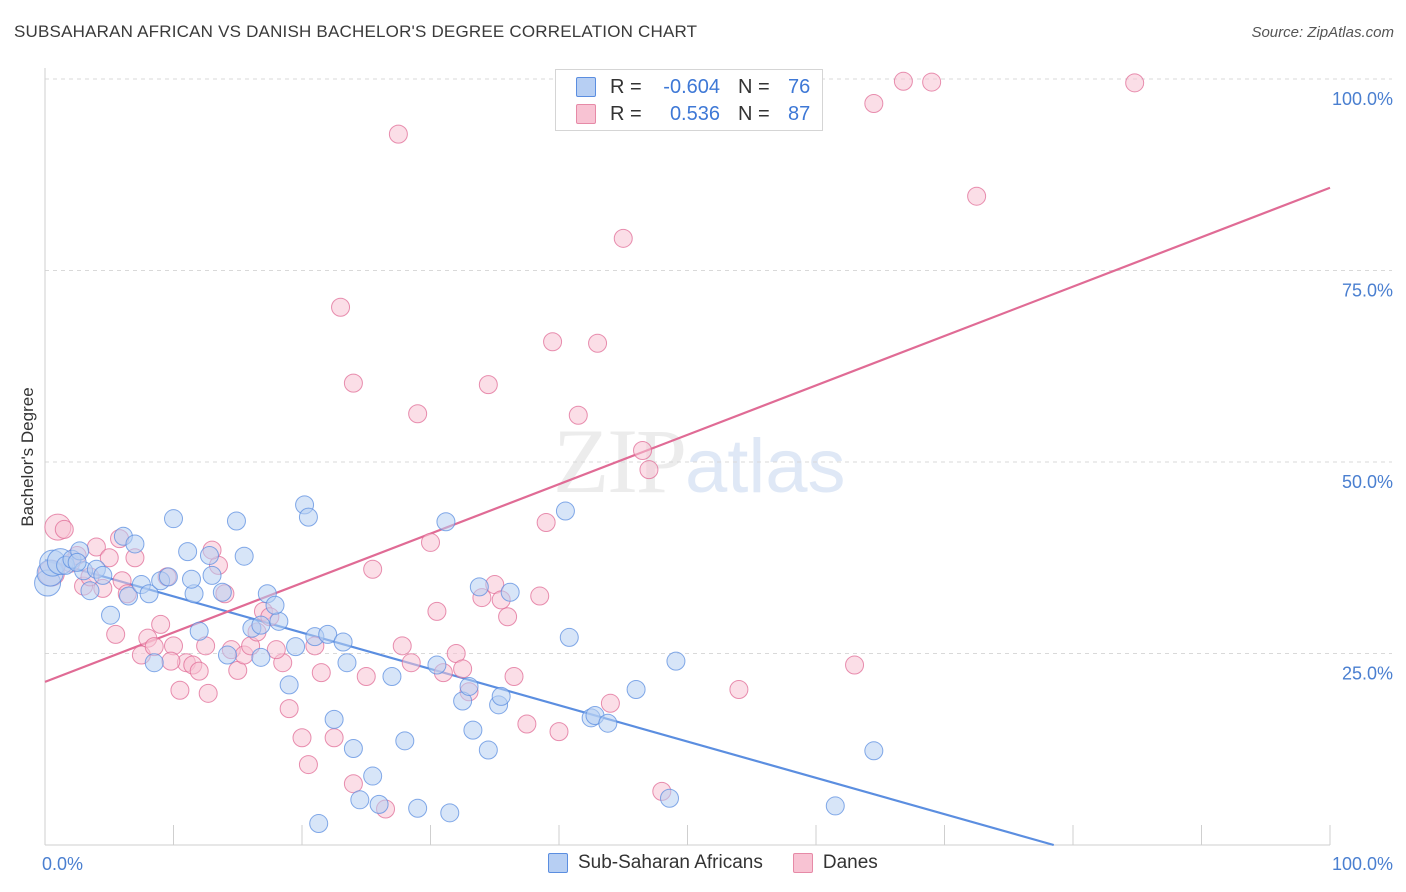 This screenshot has height=892, width=1406. I want to click on legend-swatch-subsaharan, so click(558, 863).